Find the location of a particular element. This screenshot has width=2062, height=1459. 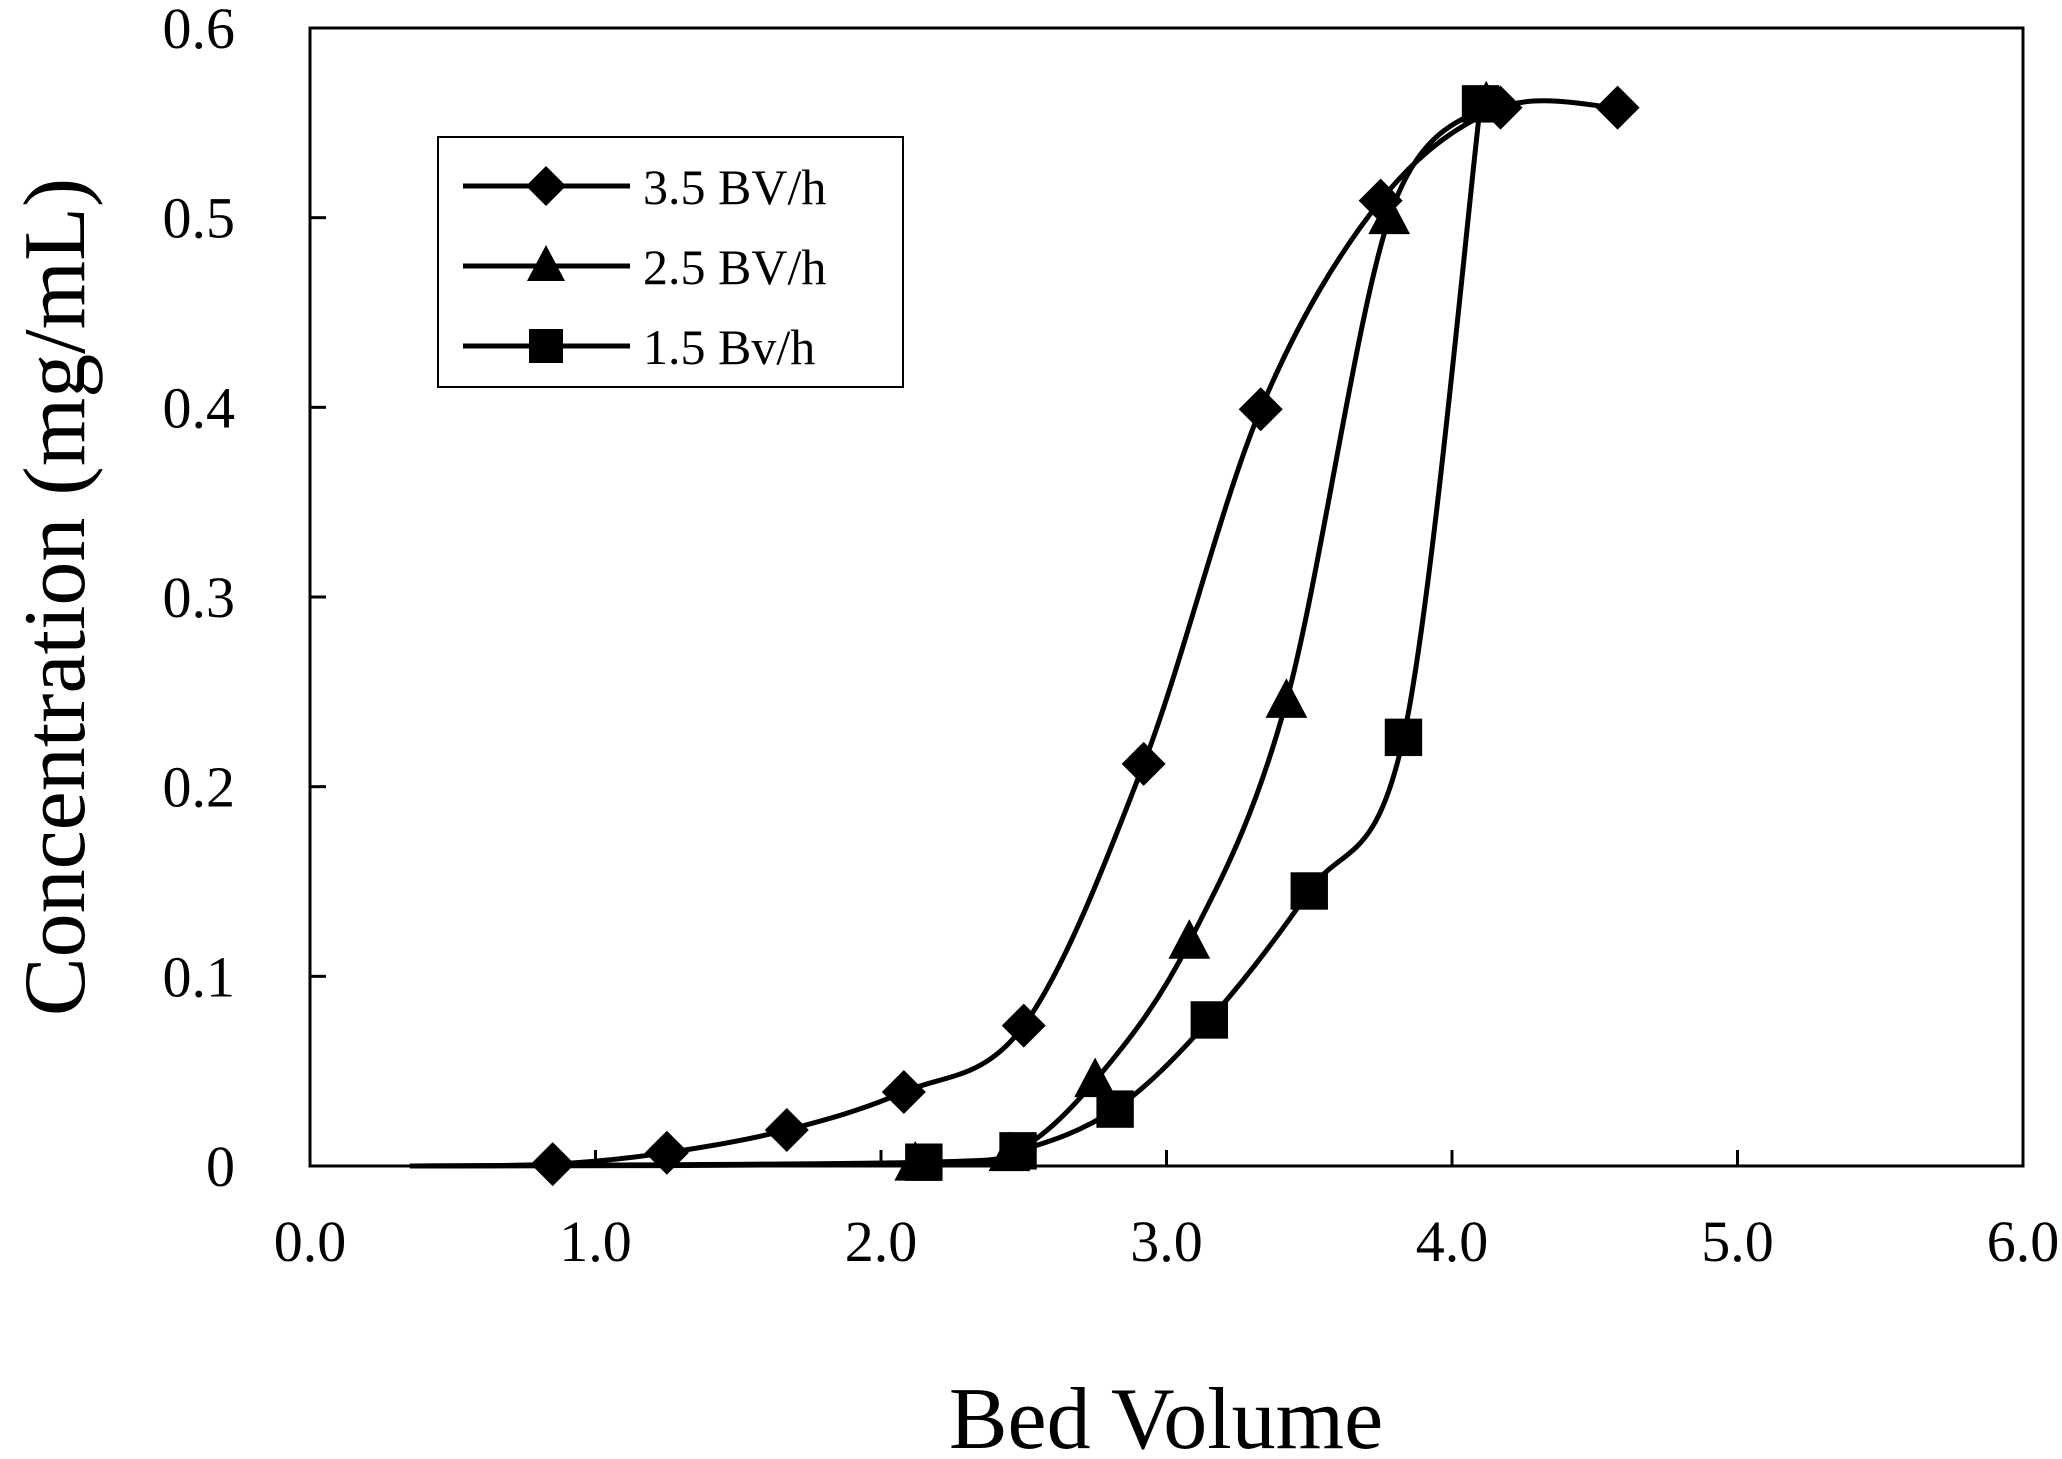

x-tick-label: 1.0 is located at coordinates (595, 1241).